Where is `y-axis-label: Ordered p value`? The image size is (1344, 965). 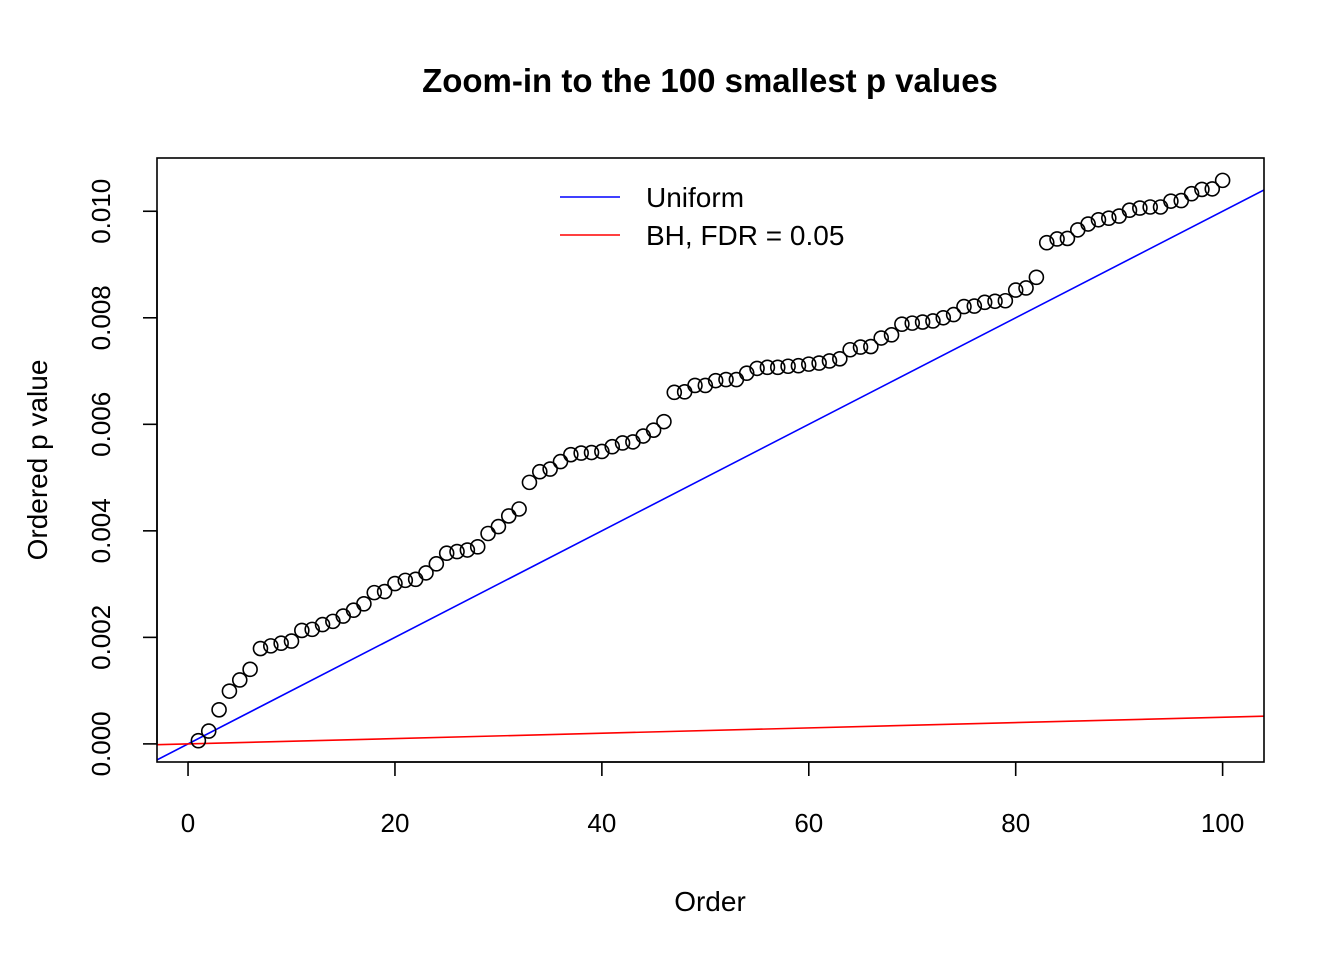
y-axis-label: Ordered p value is located at coordinates (37, 460).